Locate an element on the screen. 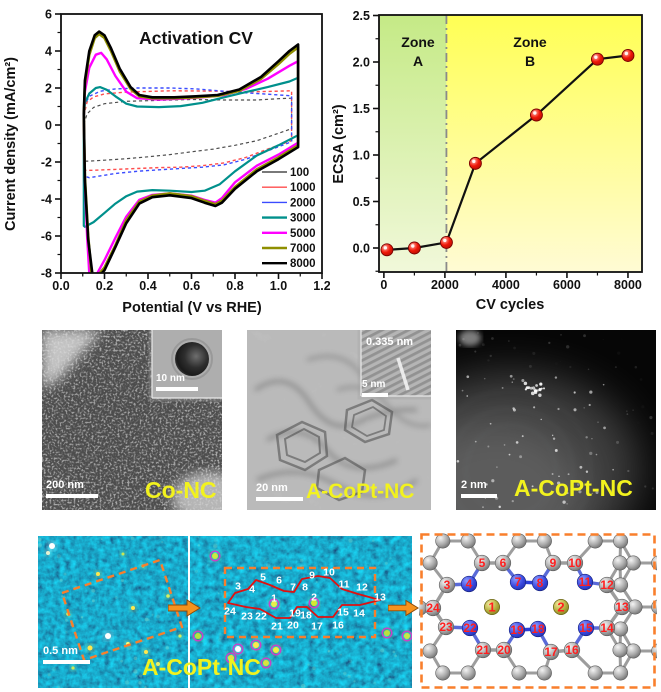  atom-number: 13 is located at coordinates (380, 598).